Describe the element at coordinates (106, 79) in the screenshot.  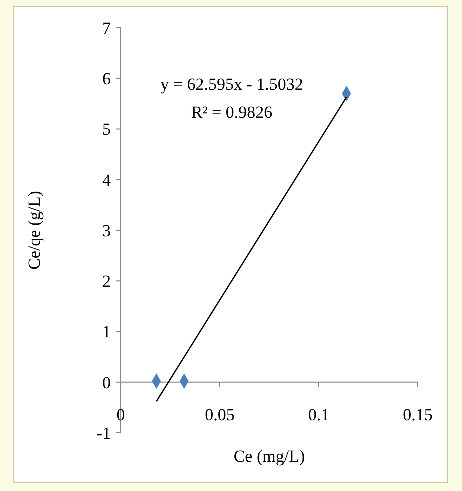
I see `y-tick-label: 6` at that location.